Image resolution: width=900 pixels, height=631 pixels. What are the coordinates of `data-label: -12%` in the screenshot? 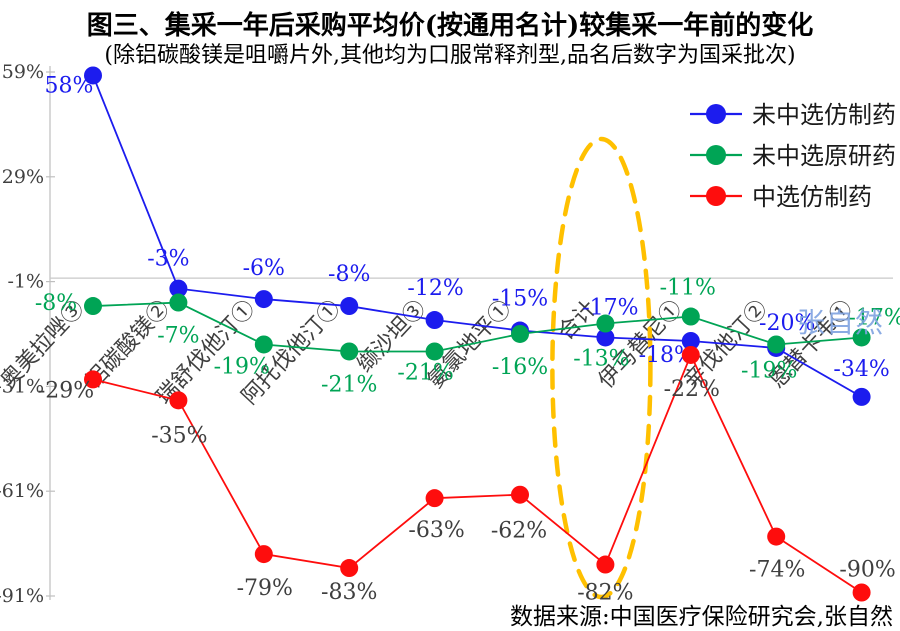 It's located at (435, 288).